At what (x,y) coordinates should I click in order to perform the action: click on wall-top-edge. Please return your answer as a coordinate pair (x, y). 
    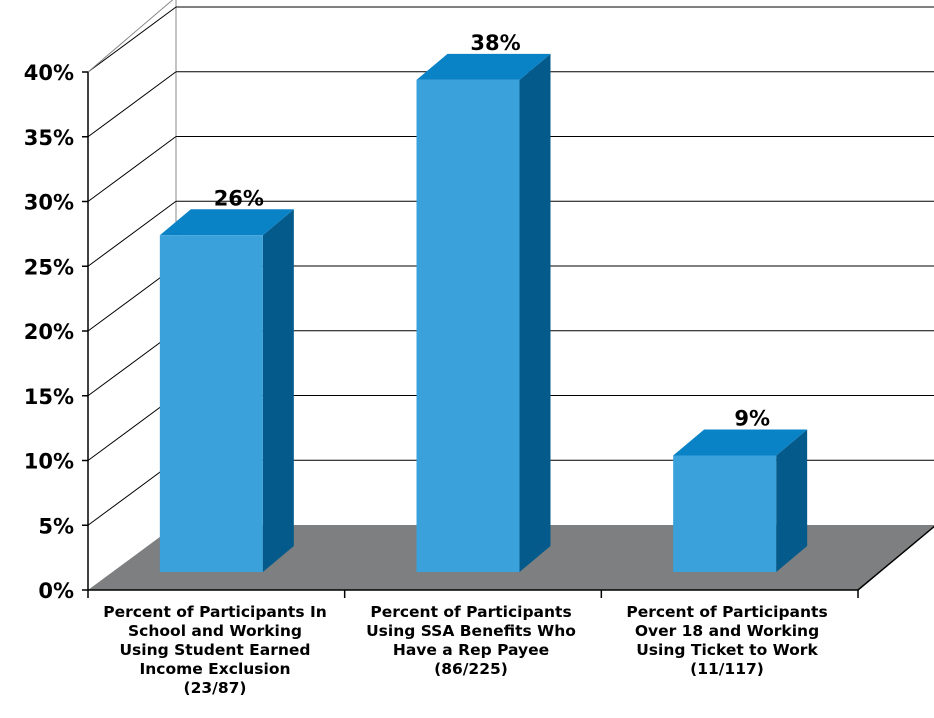
    Looking at the image, I should click on (130, 36).